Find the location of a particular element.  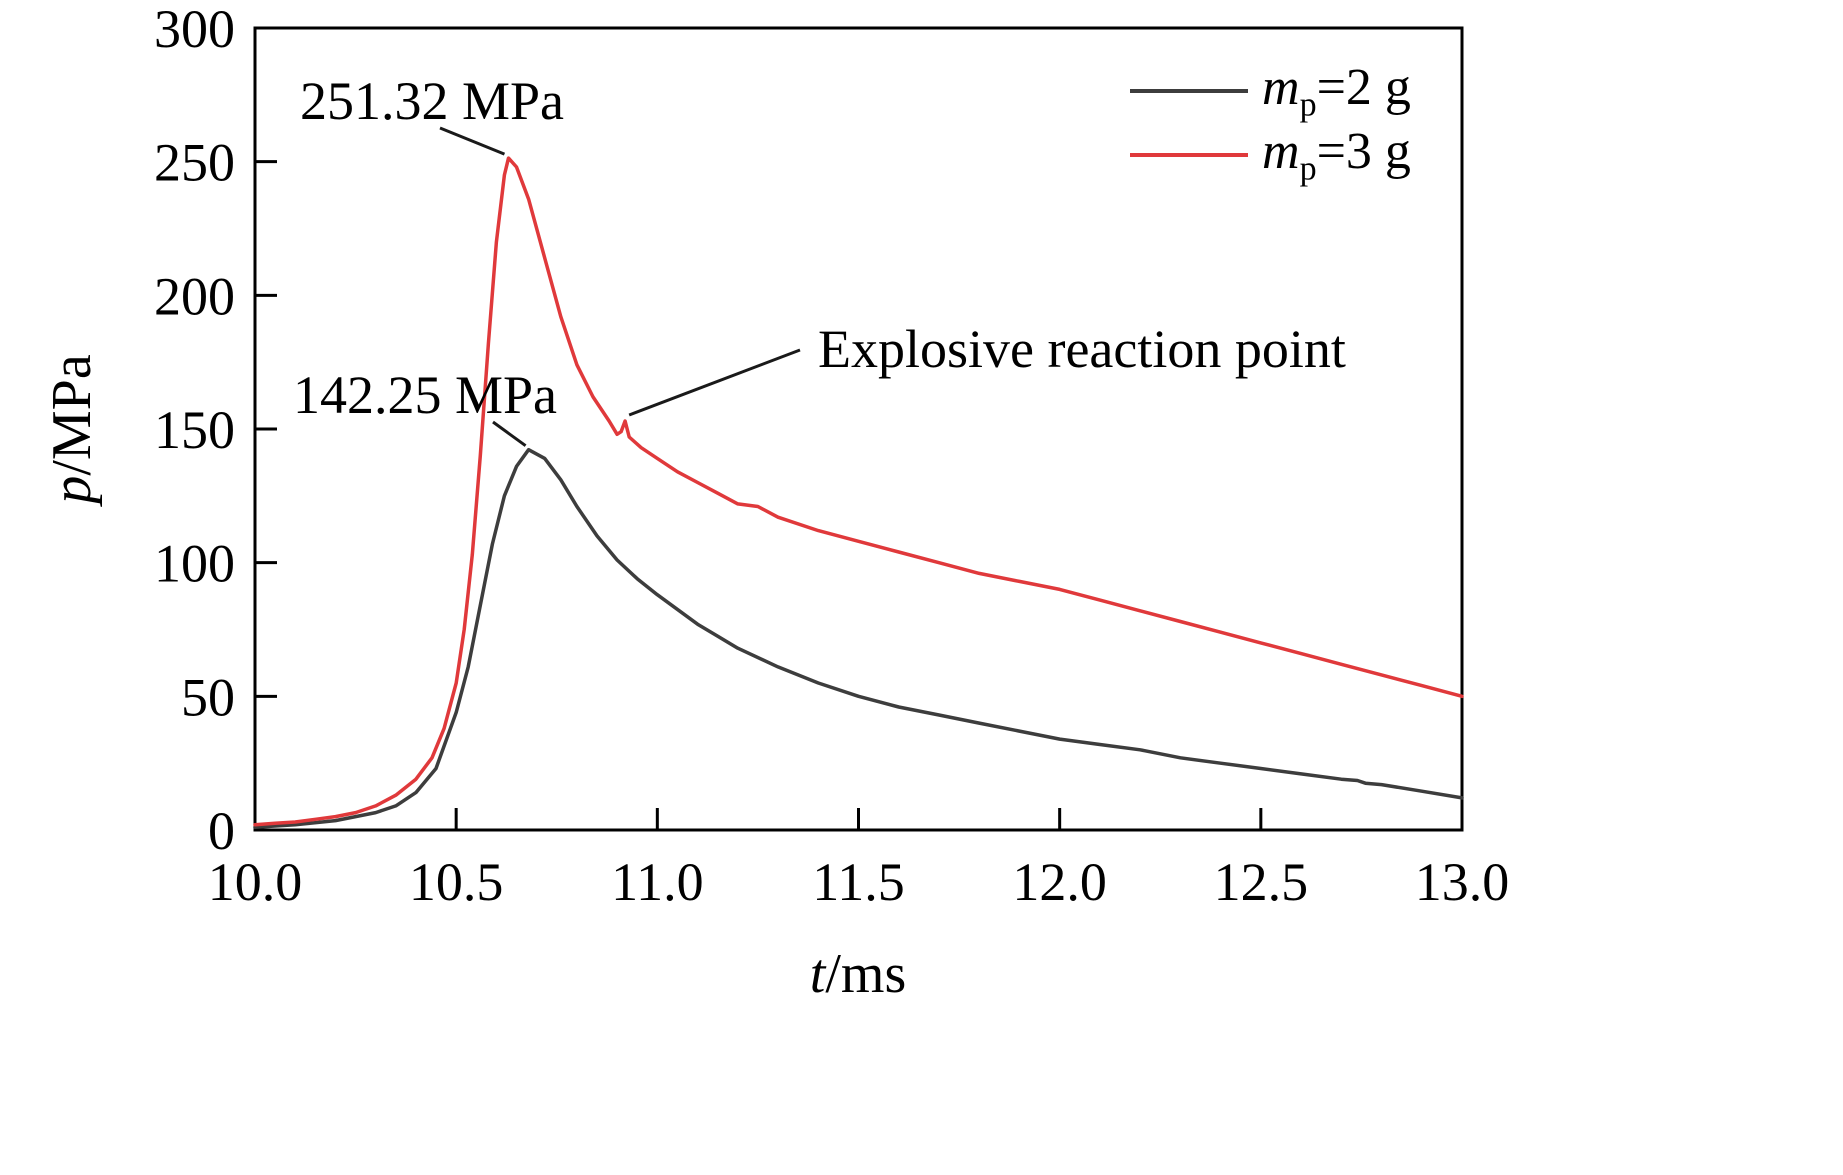

legend: mp=2 g mp=3 g is located at coordinates (1270, 123).